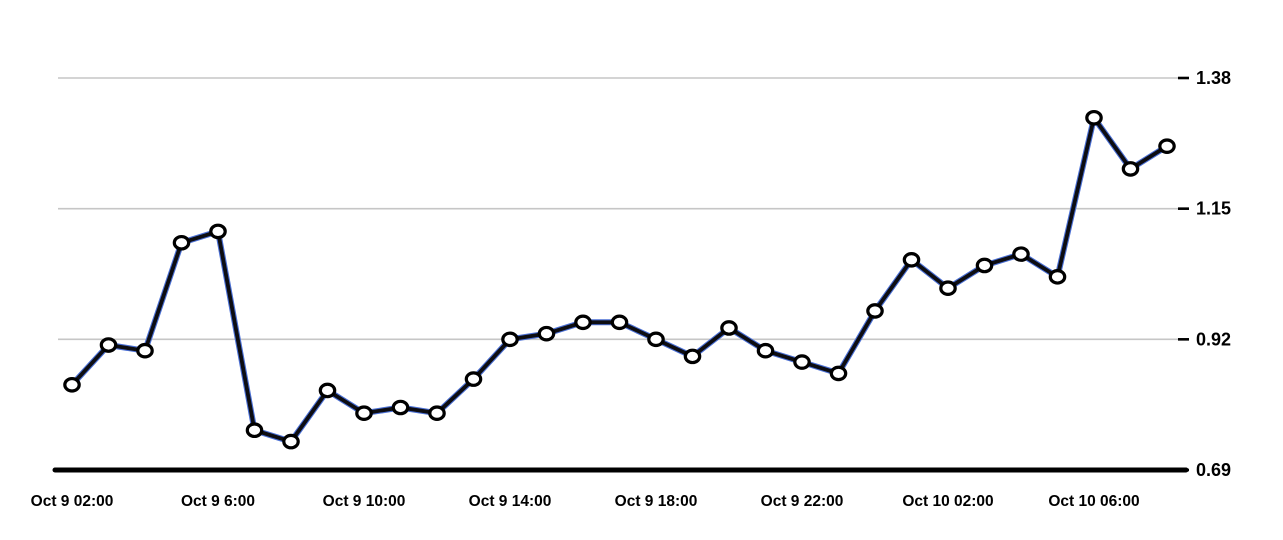 The width and height of the screenshot is (1283, 540). Describe the element at coordinates (1213, 78) in the screenshot. I see `y-tick-label: 1.38` at that location.